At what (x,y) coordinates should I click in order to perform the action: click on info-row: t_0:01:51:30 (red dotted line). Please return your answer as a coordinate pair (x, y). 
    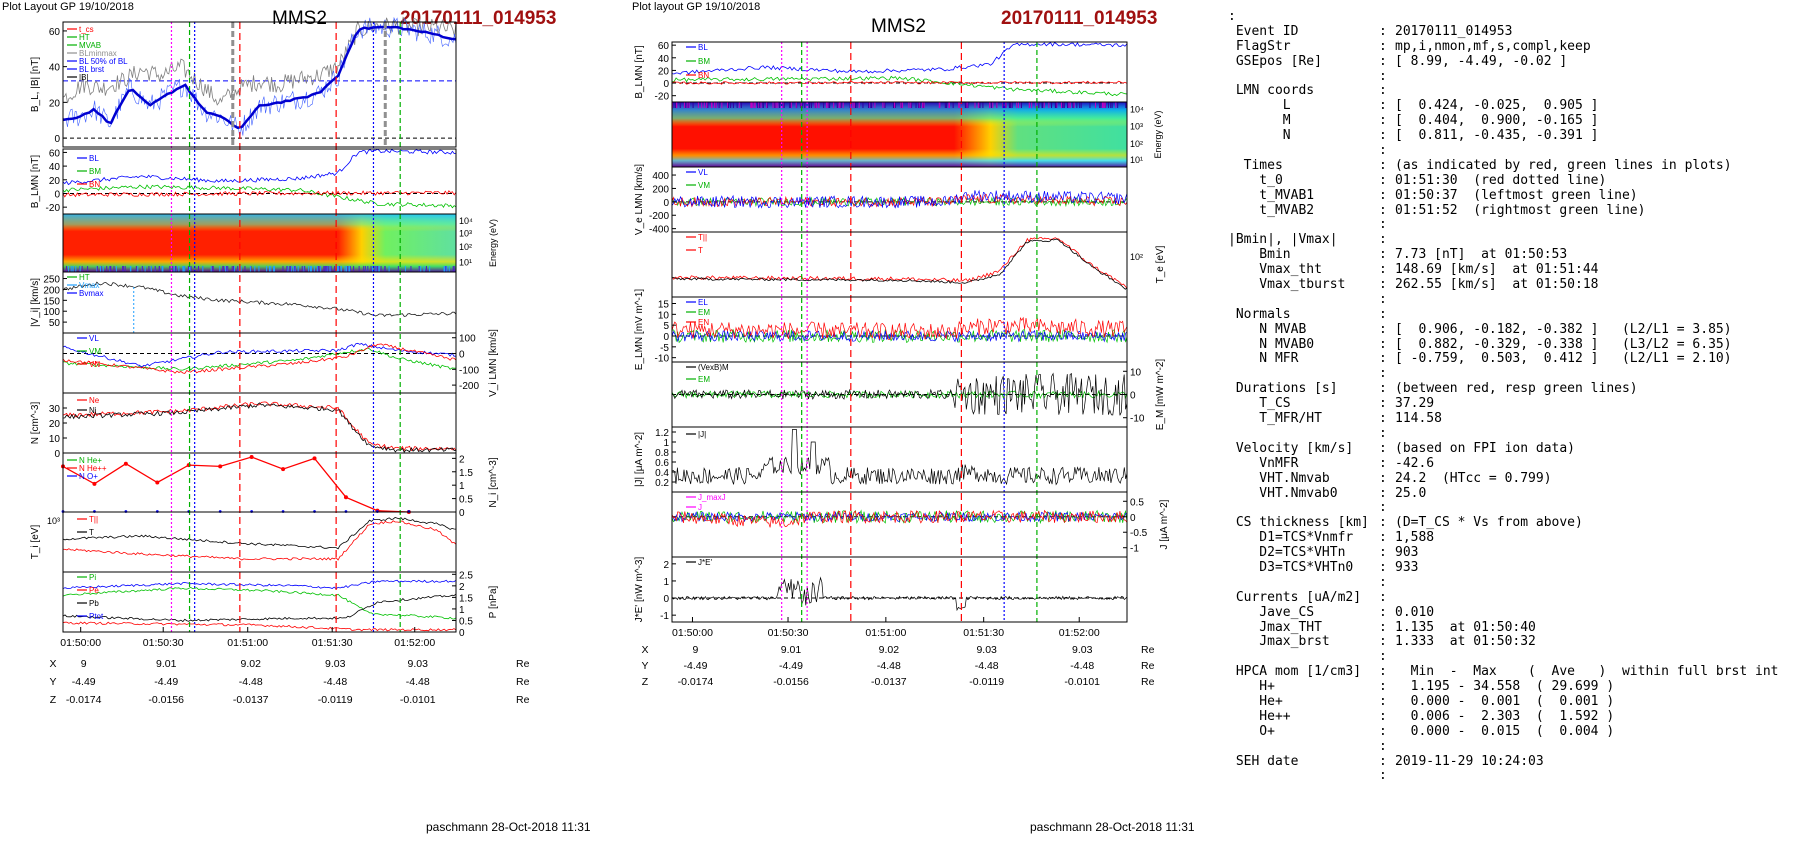
    Looking at the image, I should click on (1515, 181).